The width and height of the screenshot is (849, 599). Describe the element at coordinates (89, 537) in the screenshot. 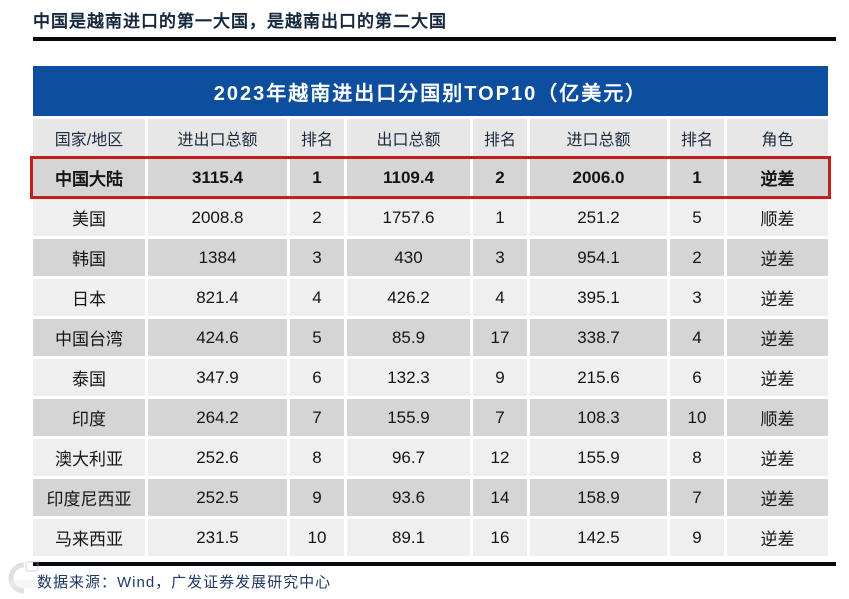

I see `table-cell: 马来西亚` at that location.